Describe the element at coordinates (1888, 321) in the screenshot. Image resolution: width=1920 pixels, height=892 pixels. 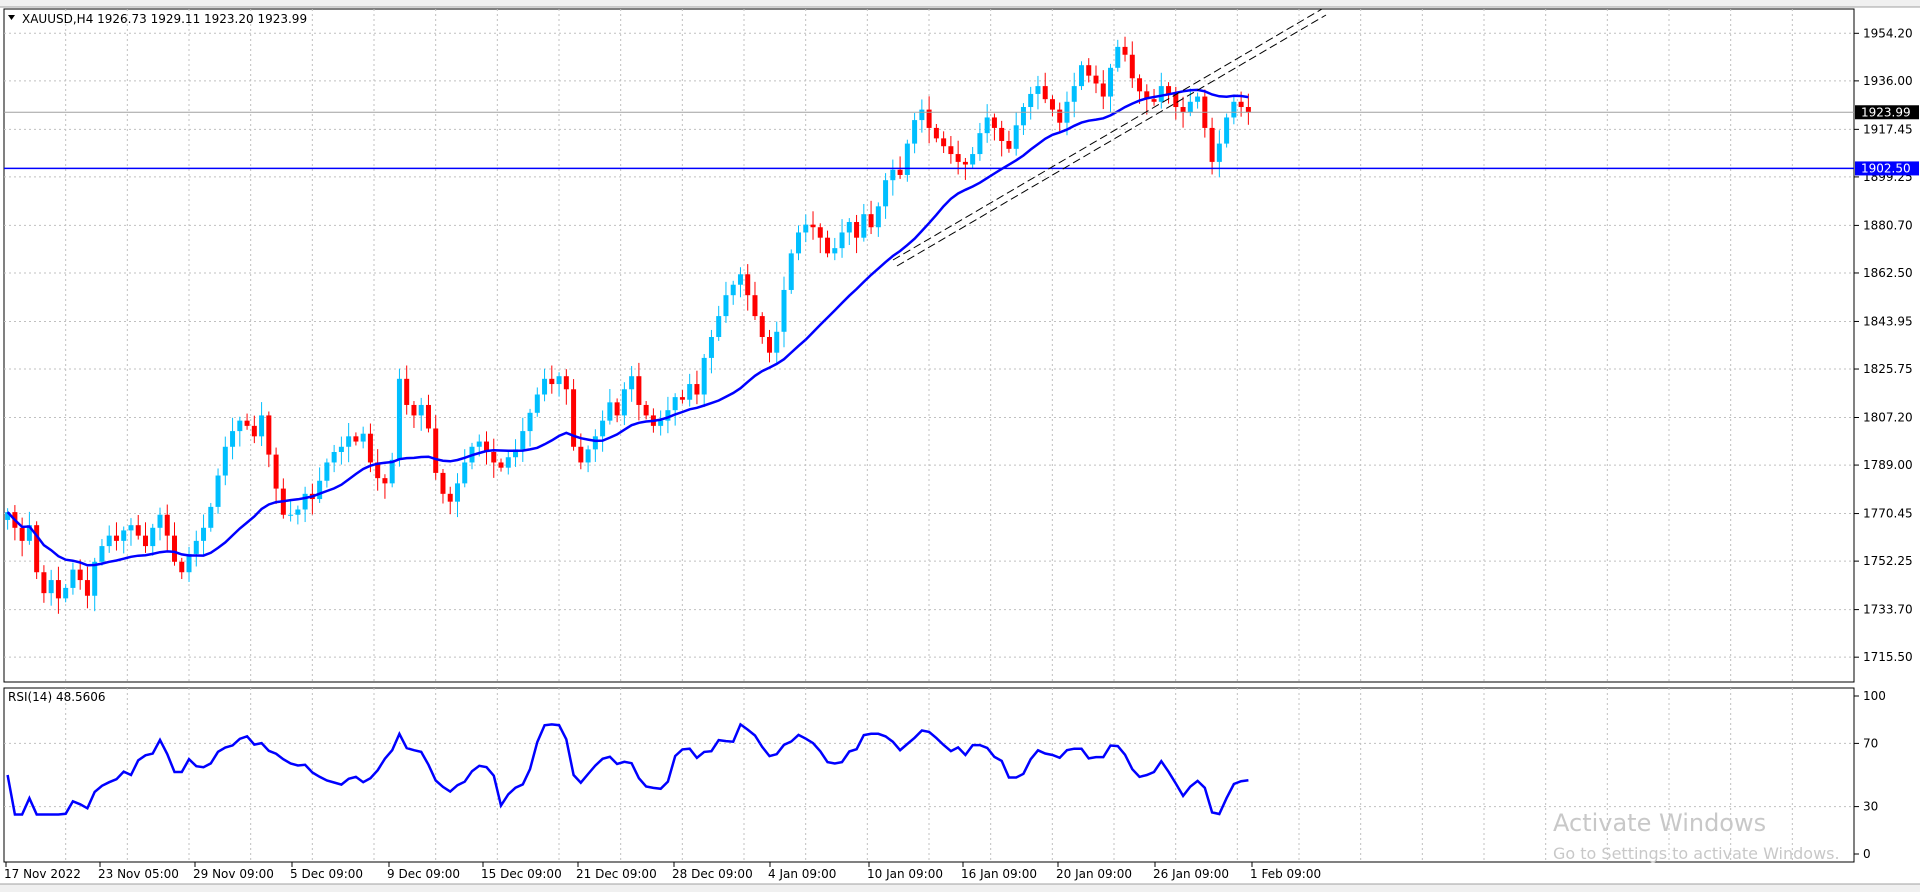
I see `price-tick-label: 1843.95` at that location.